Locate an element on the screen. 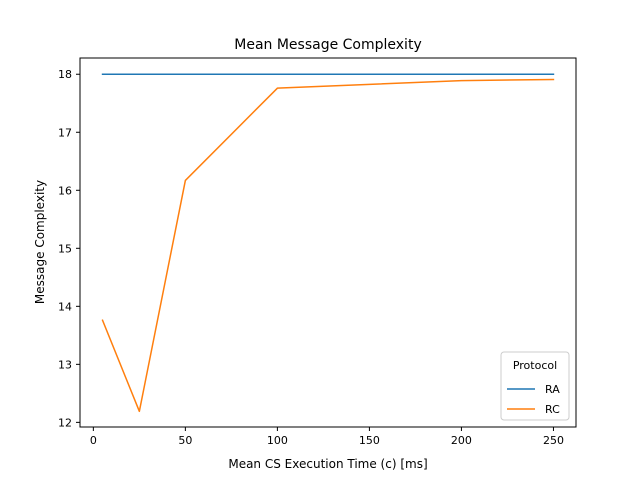 Image resolution: width=640 pixels, height=480 pixels. x-tick-label: 50 is located at coordinates (185, 440).